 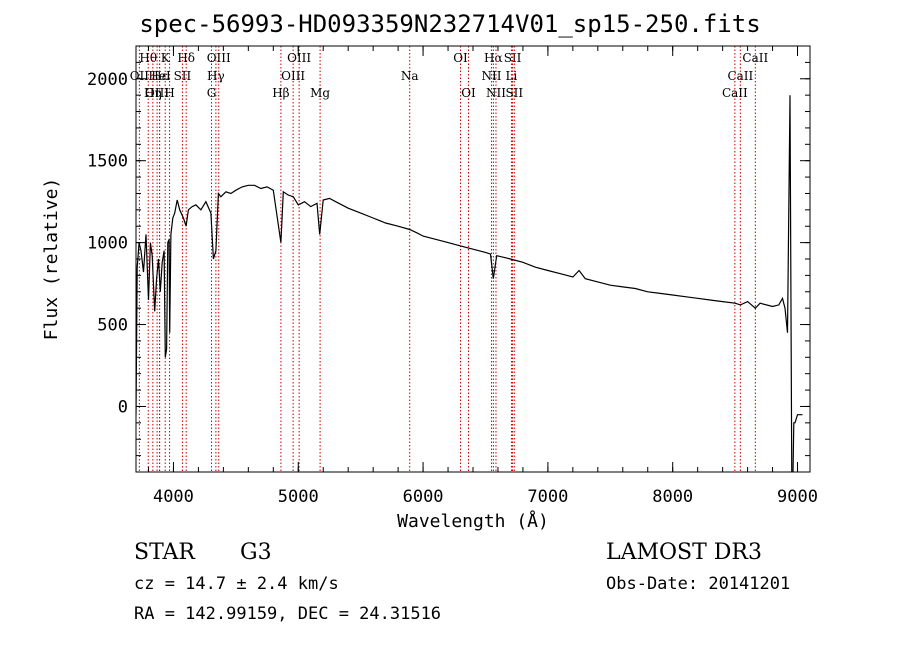 What do you see at coordinates (140, 76) in the screenshot?
I see `marker-label: OII` at bounding box center [140, 76].